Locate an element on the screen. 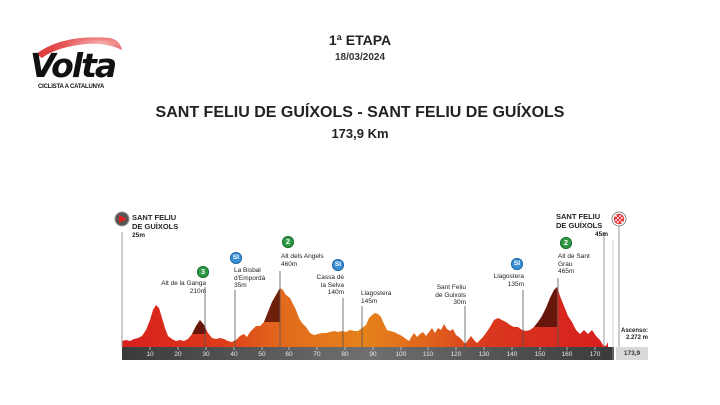 This screenshot has height=405, width=720. point-alt-de-sant-grau: Alt de Sant Grau 465m is located at coordinates (574, 264).